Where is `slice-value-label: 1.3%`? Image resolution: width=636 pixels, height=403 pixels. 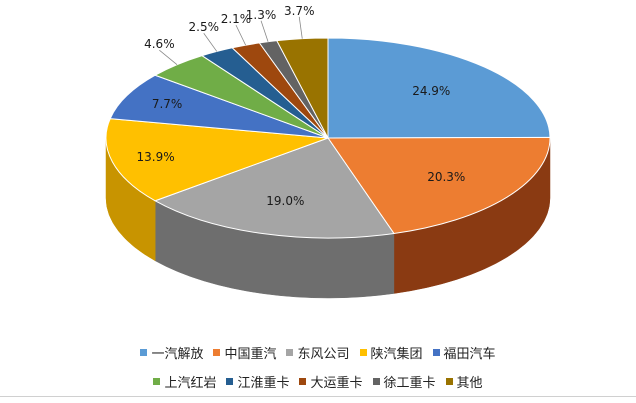
slice-value-label: 1.3% is located at coordinates (261, 15).